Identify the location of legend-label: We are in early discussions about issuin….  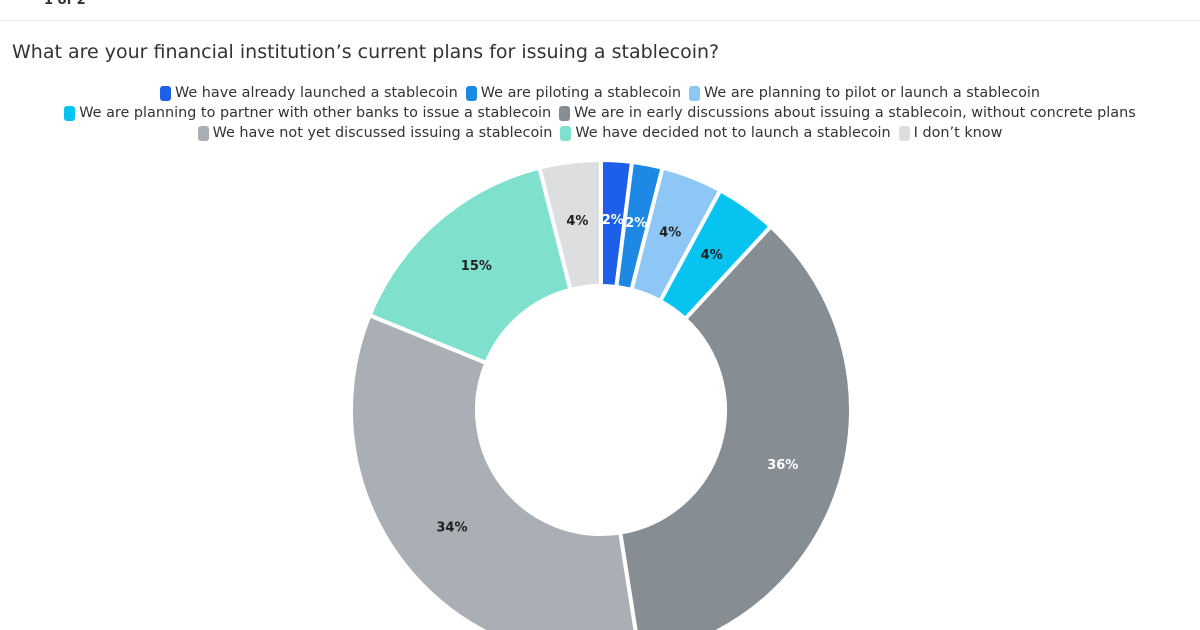
(855, 113).